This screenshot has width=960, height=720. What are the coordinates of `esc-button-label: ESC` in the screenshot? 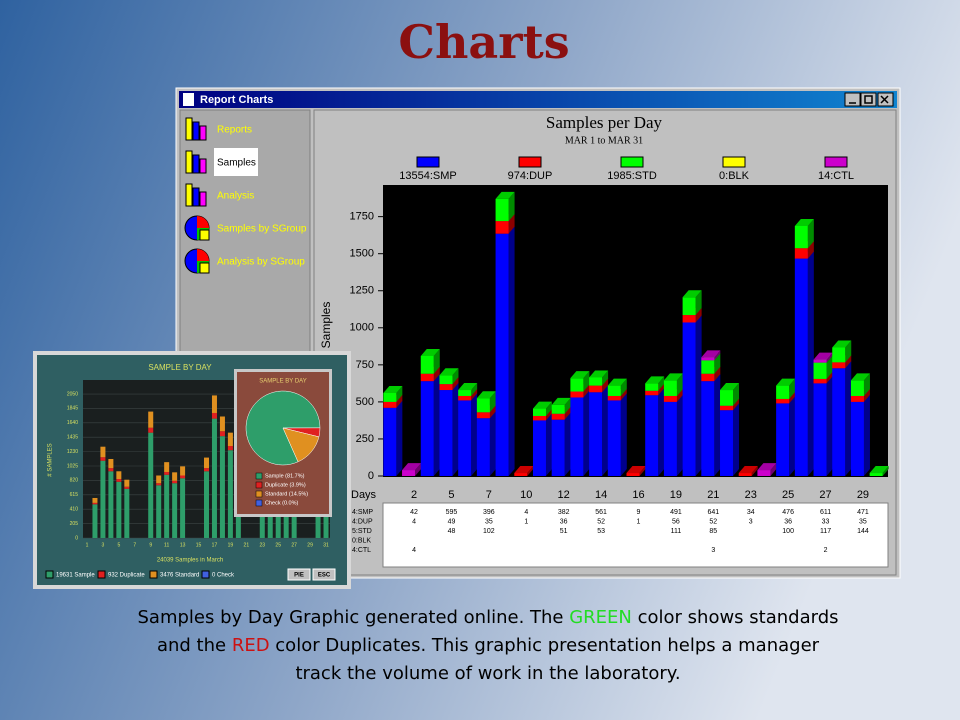 It's located at (324, 576).